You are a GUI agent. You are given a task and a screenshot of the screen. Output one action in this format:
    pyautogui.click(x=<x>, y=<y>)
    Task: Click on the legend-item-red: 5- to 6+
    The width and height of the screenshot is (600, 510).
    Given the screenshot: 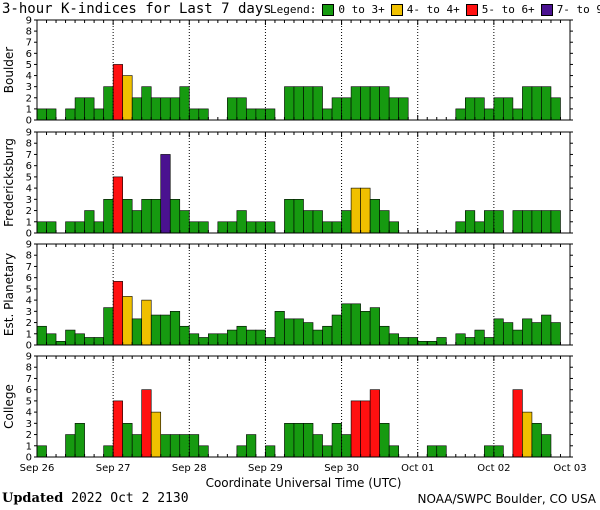 What is the action you would take?
    pyautogui.click(x=500, y=9)
    